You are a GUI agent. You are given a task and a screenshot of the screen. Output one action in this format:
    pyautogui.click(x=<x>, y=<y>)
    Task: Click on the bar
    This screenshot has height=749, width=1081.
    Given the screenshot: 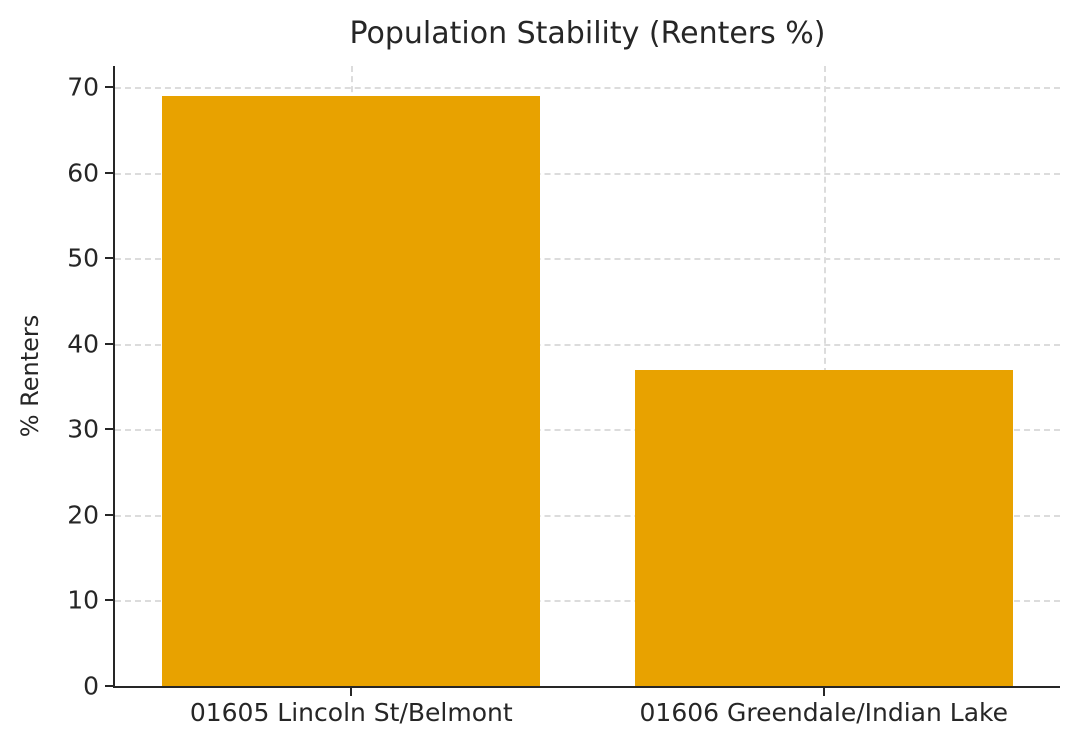 What is the action you would take?
    pyautogui.click(x=823, y=527)
    